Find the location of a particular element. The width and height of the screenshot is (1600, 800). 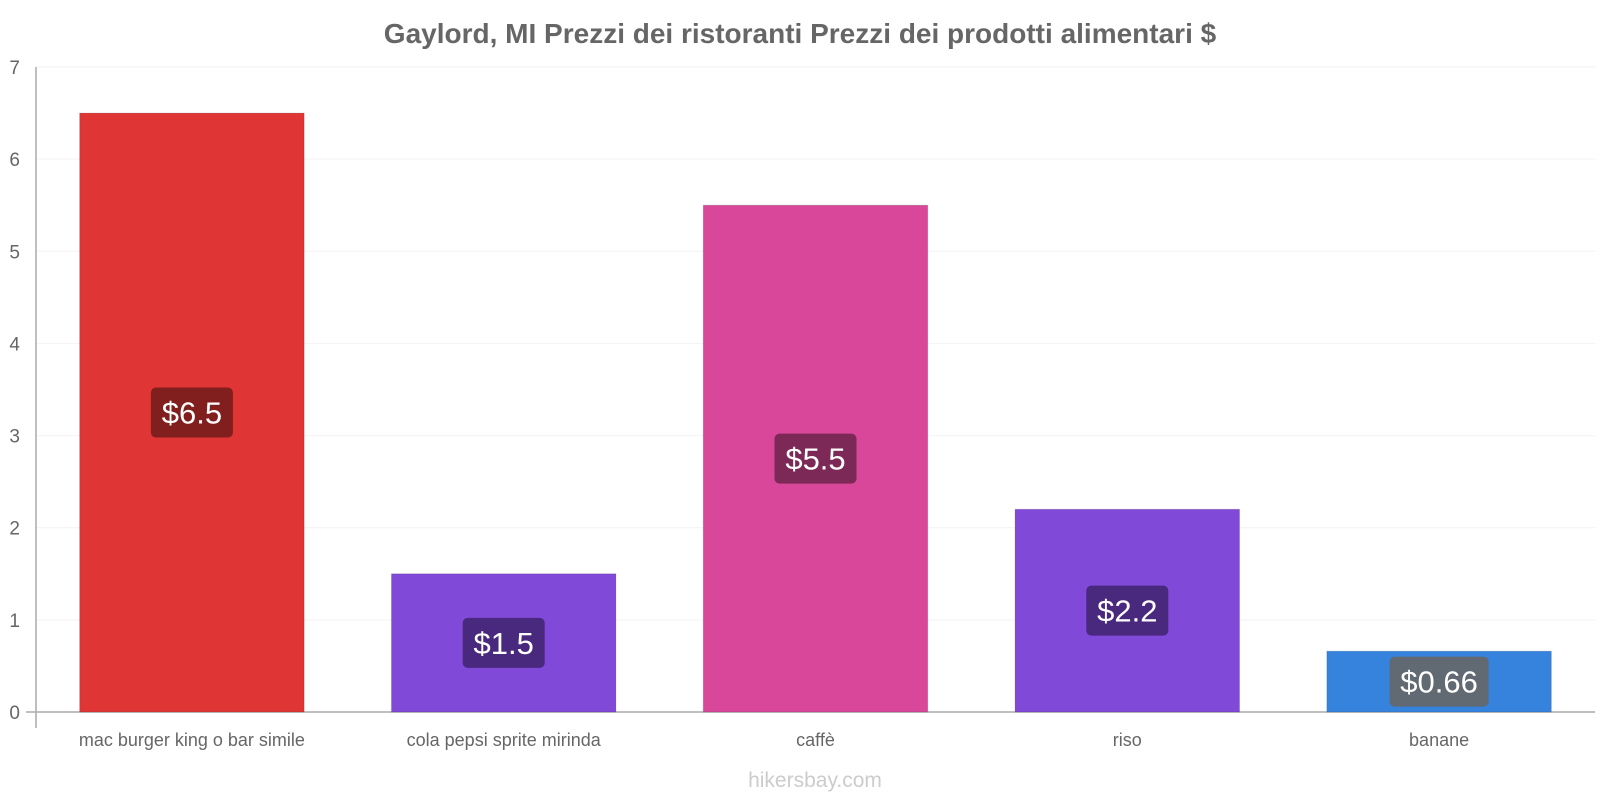

bar is located at coordinates (192, 412).